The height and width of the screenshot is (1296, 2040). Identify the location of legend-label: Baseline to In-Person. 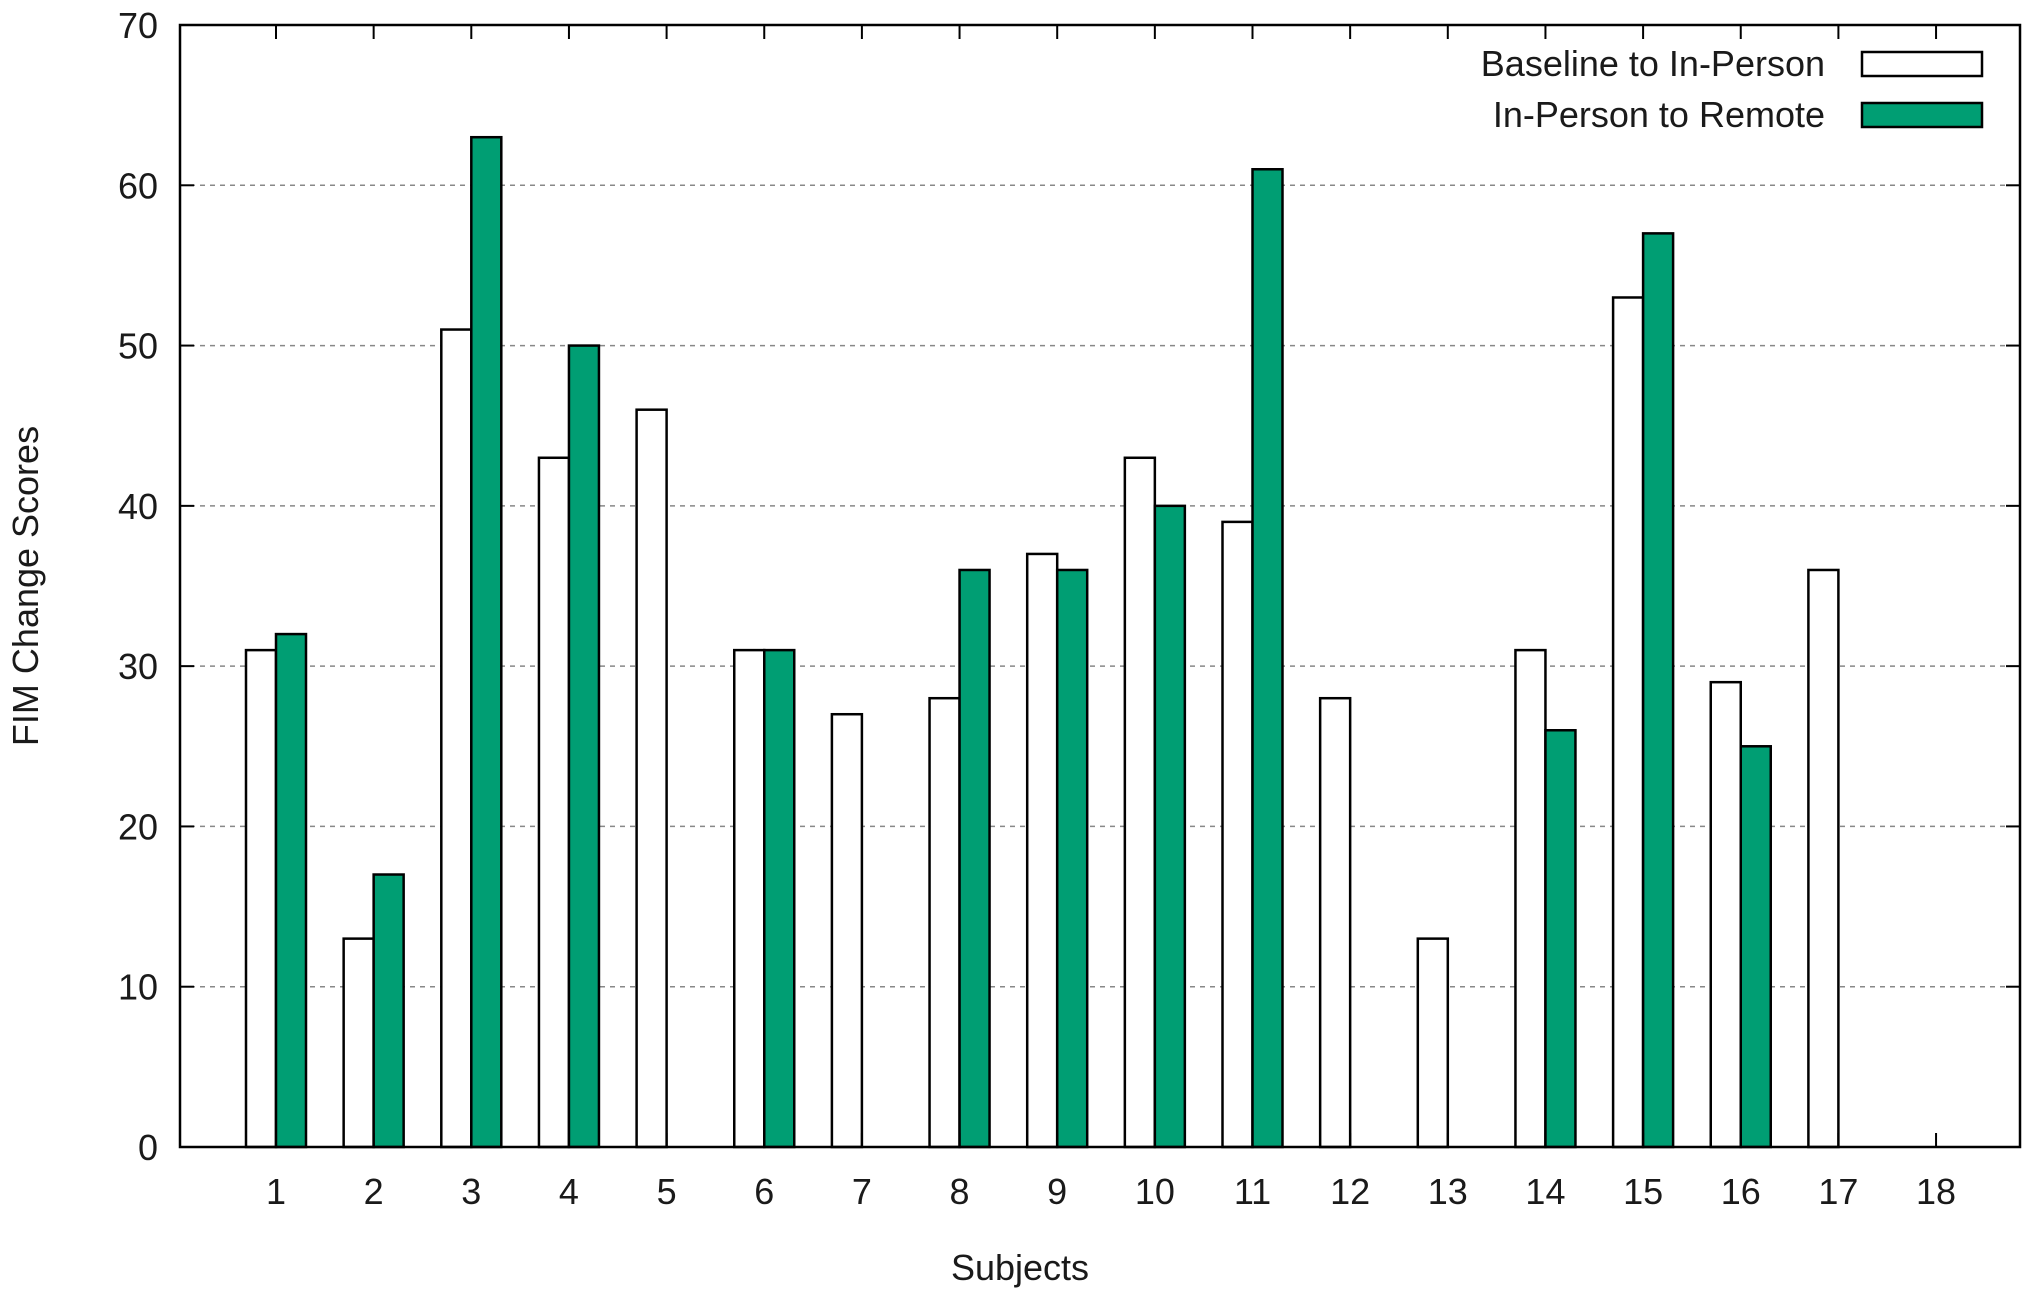
(1653, 63).